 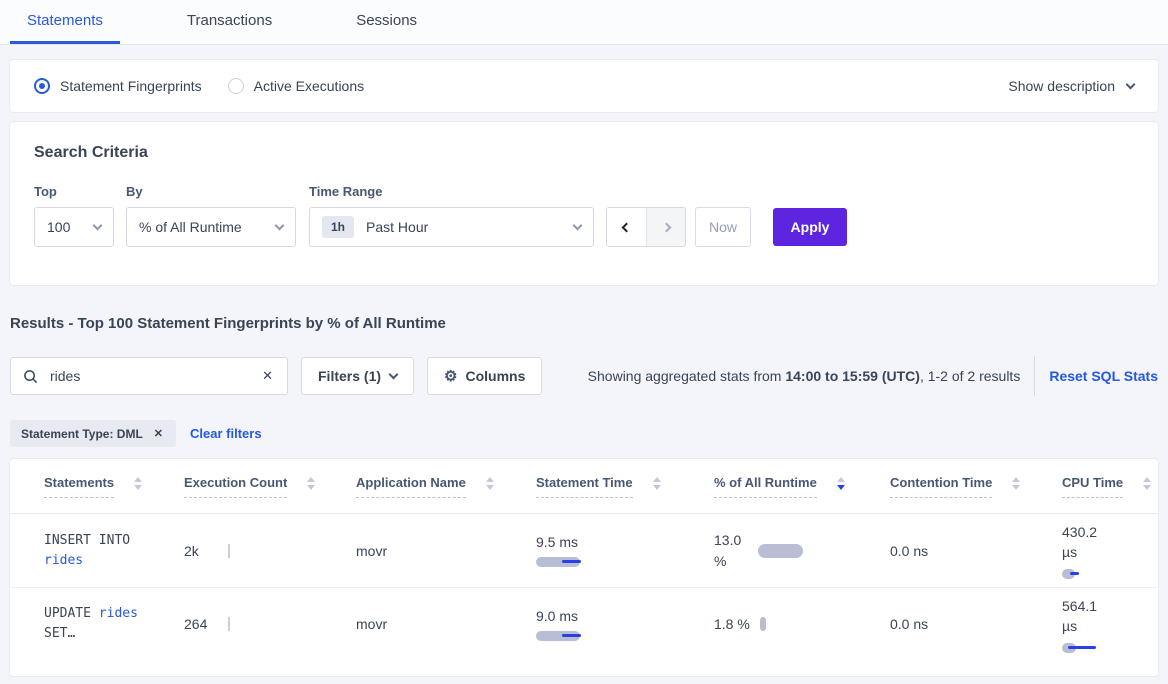 What do you see at coordinates (338, 227) in the screenshot?
I see `time-range-badge: 1h` at bounding box center [338, 227].